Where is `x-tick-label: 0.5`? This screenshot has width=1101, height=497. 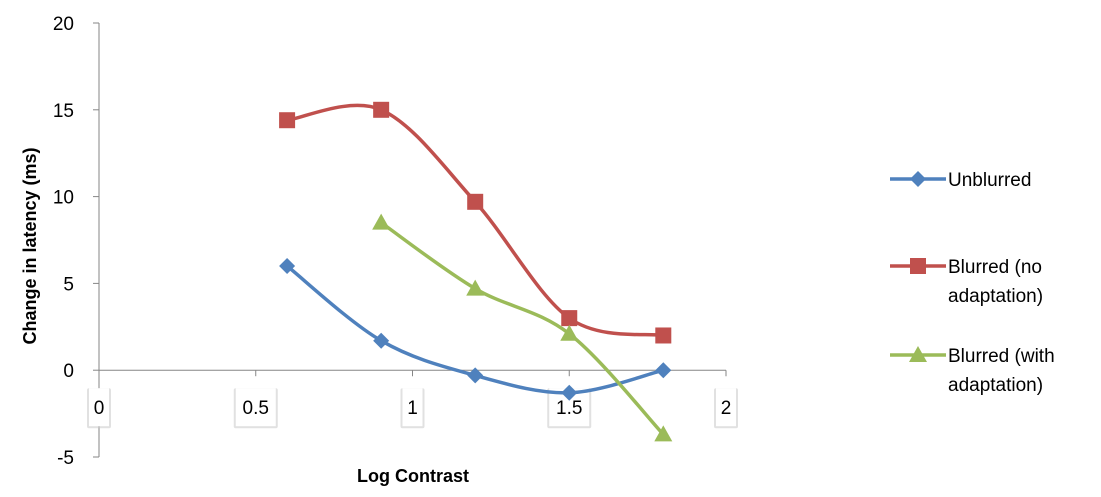 x-tick-label: 0.5 is located at coordinates (256, 408).